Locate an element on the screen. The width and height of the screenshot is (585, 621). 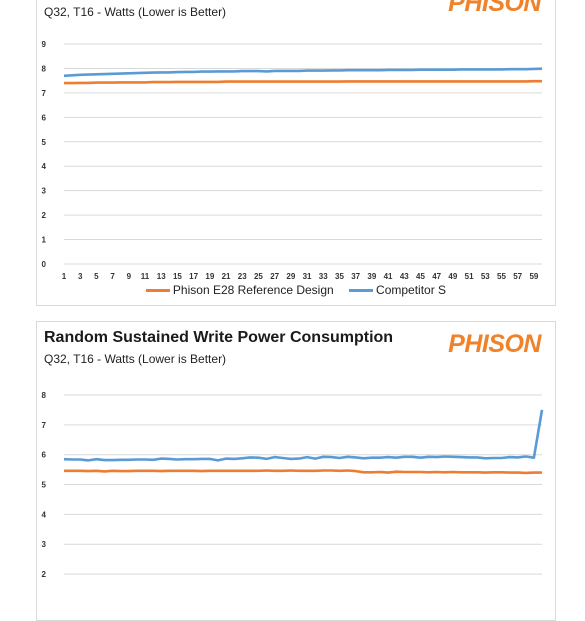
x-tick-label: 39 is located at coordinates (371, 276).